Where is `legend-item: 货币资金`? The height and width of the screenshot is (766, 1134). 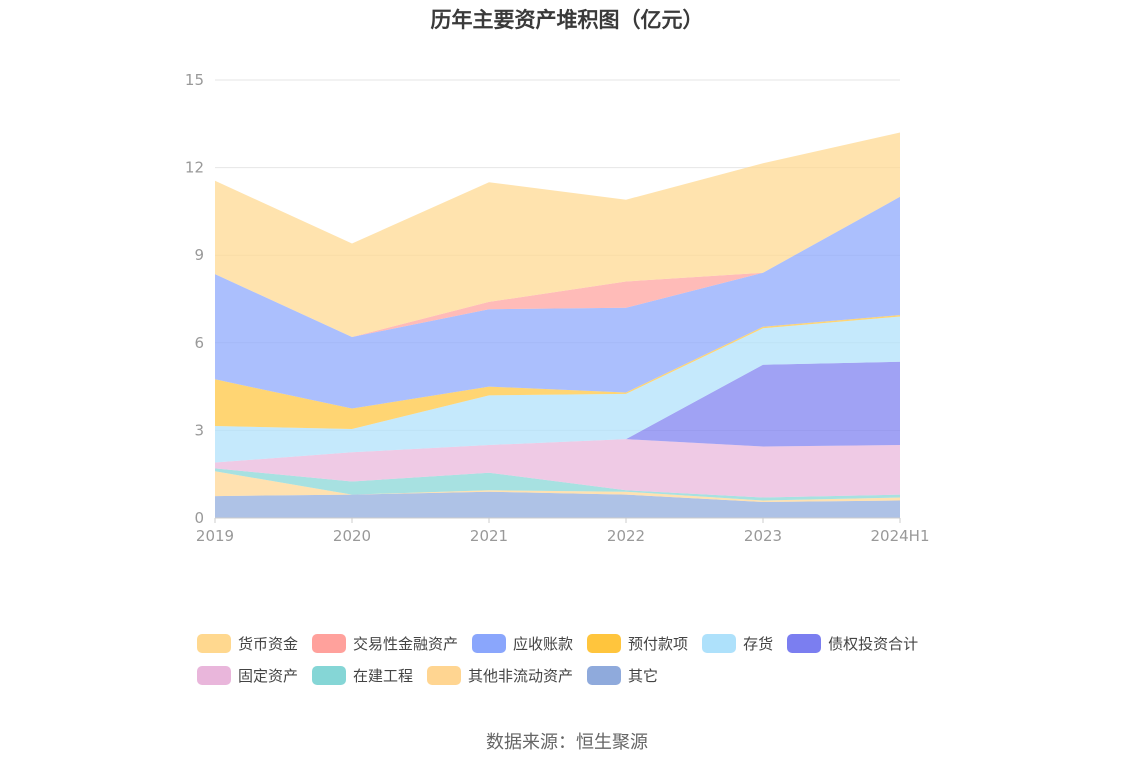
legend-item: 货币资金 is located at coordinates (247, 643).